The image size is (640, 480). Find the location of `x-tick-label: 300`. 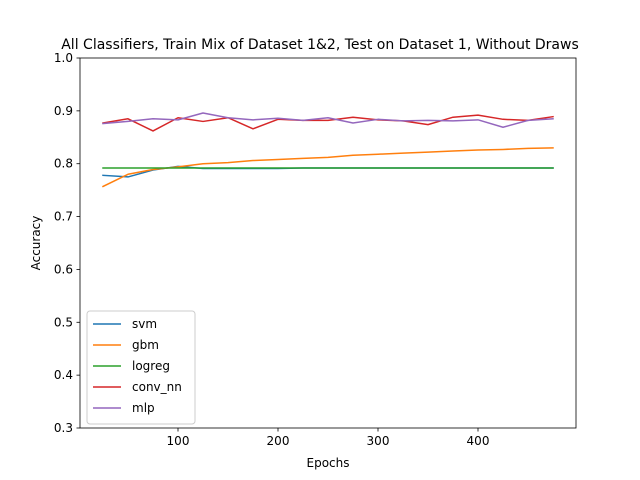

x-tick-label: 300 is located at coordinates (378, 441).